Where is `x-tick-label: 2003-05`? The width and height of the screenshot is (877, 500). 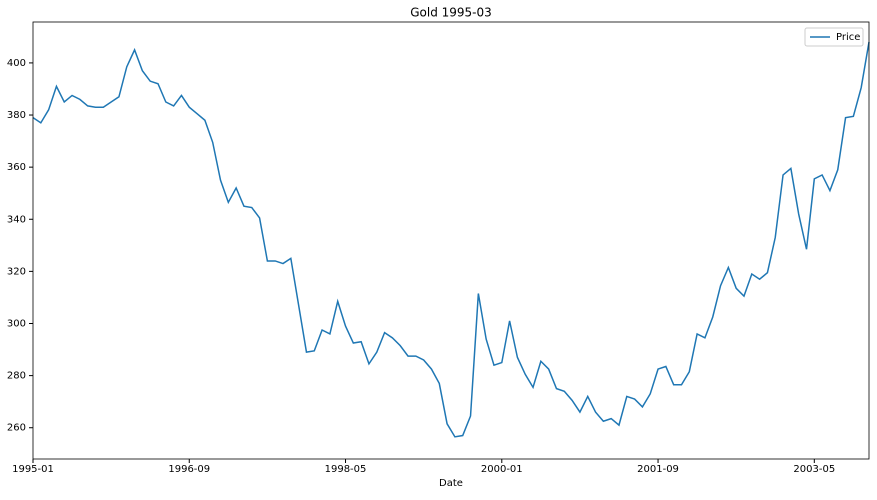
x-tick-label: 2003-05 is located at coordinates (814, 469).